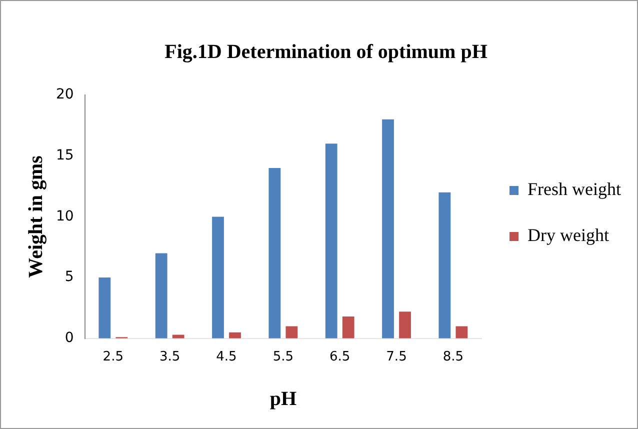 The height and width of the screenshot is (429, 638). I want to click on x-tick-label: 6.5, so click(339, 357).